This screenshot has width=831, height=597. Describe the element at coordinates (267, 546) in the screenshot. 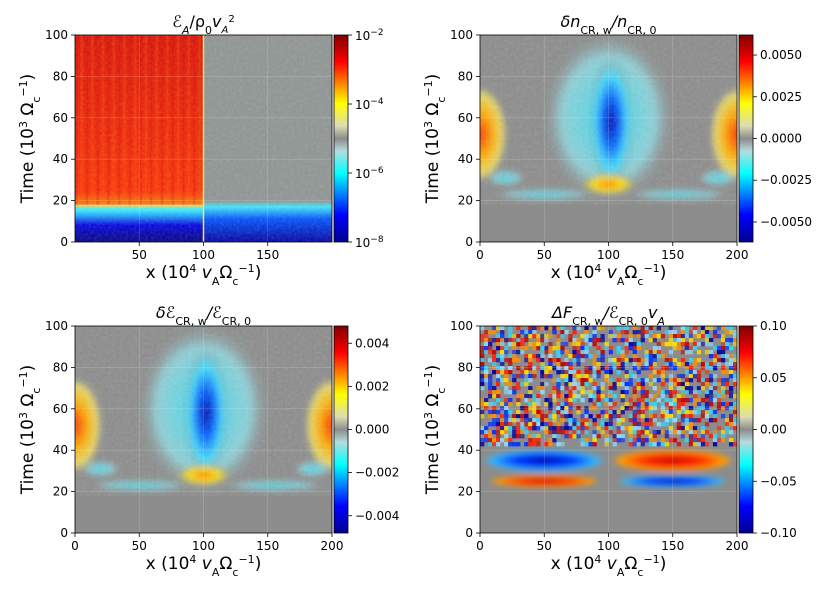

I see `x-tick-label: 150` at that location.